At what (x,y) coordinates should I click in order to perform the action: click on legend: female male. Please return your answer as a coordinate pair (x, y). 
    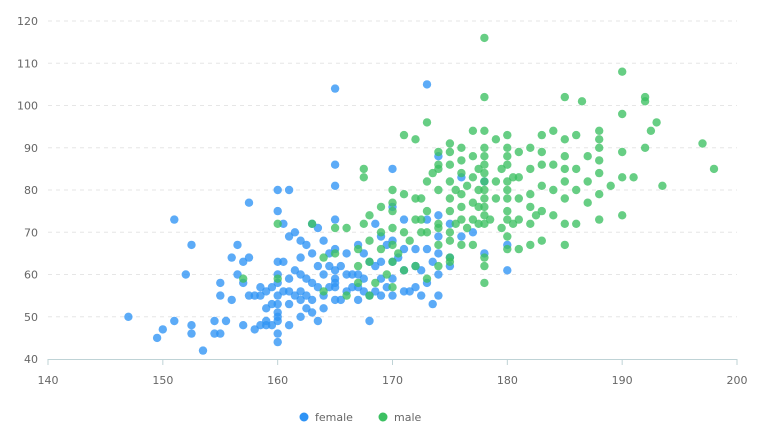
    Looking at the image, I should click on (360, 417).